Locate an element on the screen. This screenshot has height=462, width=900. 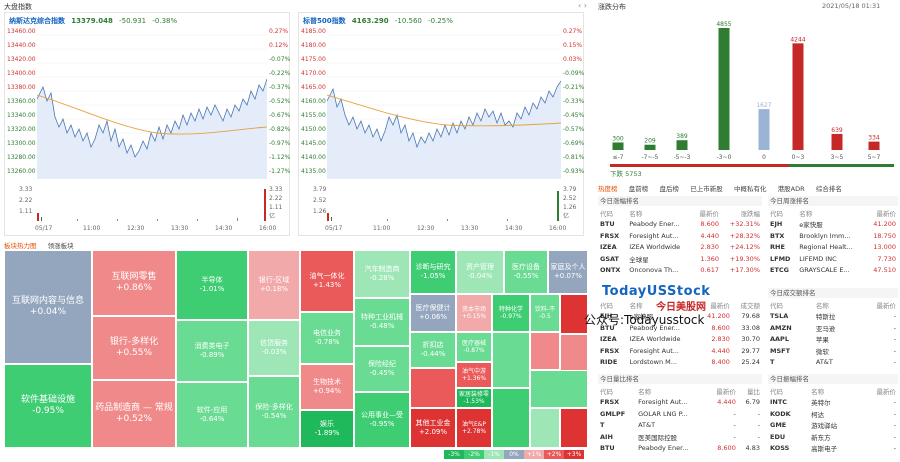
sector-cell: 公用事业—受 -0.95% is located at coordinates (382, 420).